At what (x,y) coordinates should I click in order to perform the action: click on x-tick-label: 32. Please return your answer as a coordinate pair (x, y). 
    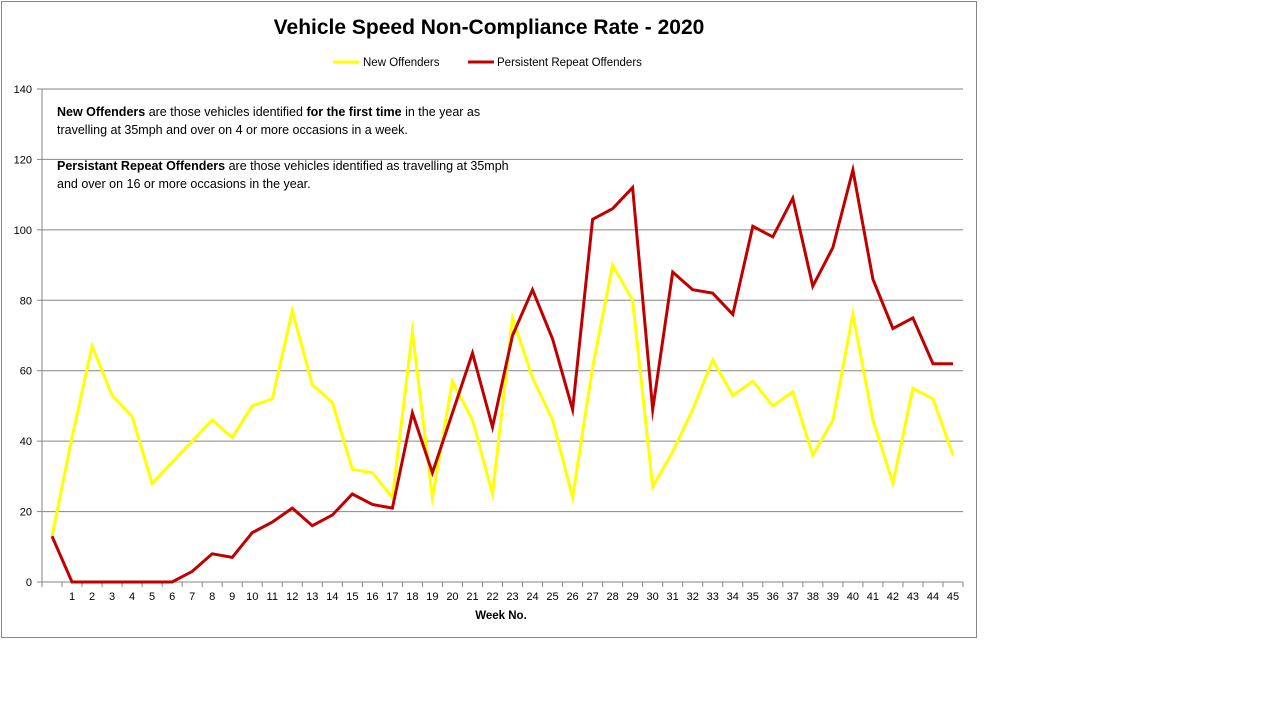
    Looking at the image, I should click on (693, 597).